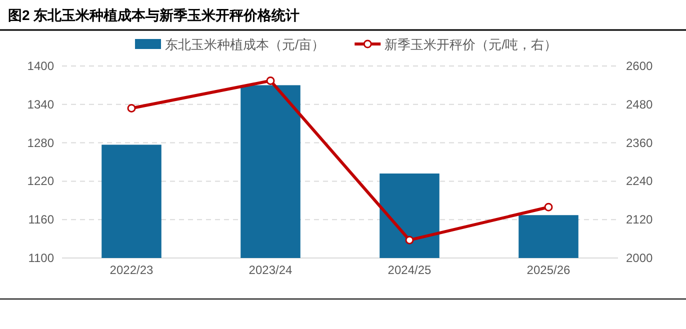  What do you see at coordinates (40, 181) in the screenshot?
I see `y-tick-label: 1220` at bounding box center [40, 181].